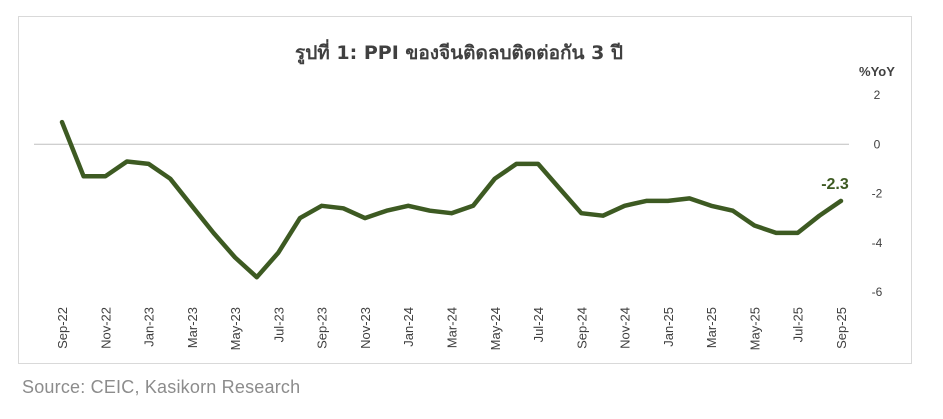 The image size is (943, 419). I want to click on x-tick-label: May-24, so click(495, 328).